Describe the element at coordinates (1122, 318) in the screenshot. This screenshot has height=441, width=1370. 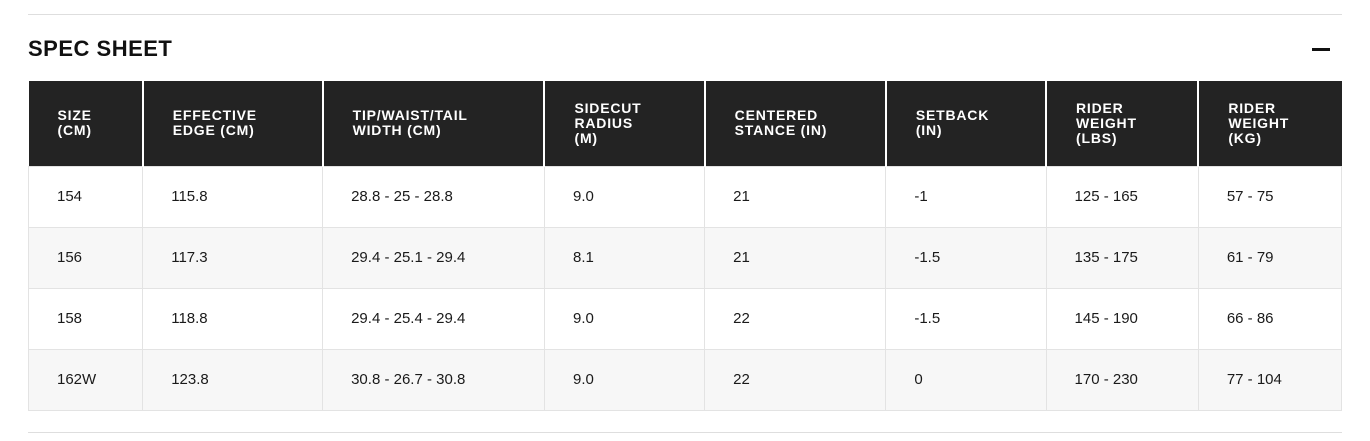
I see `cell-rider-weight-lbs: 145 - 190` at that location.